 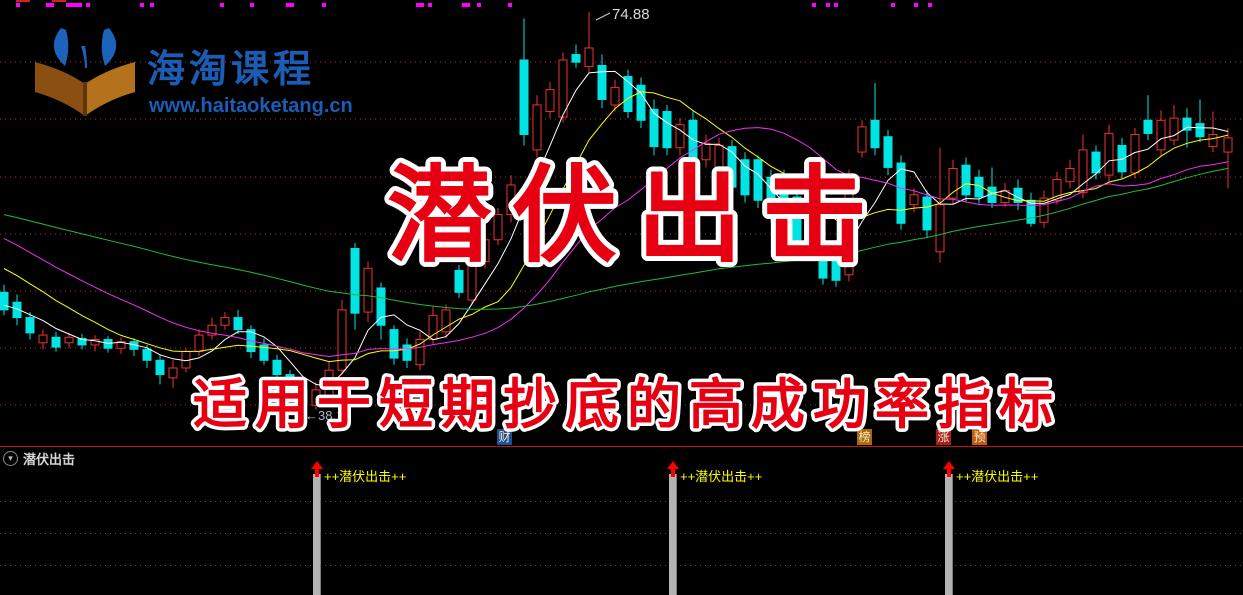 I want to click on top-markers-layer, so click(x=474, y=3).